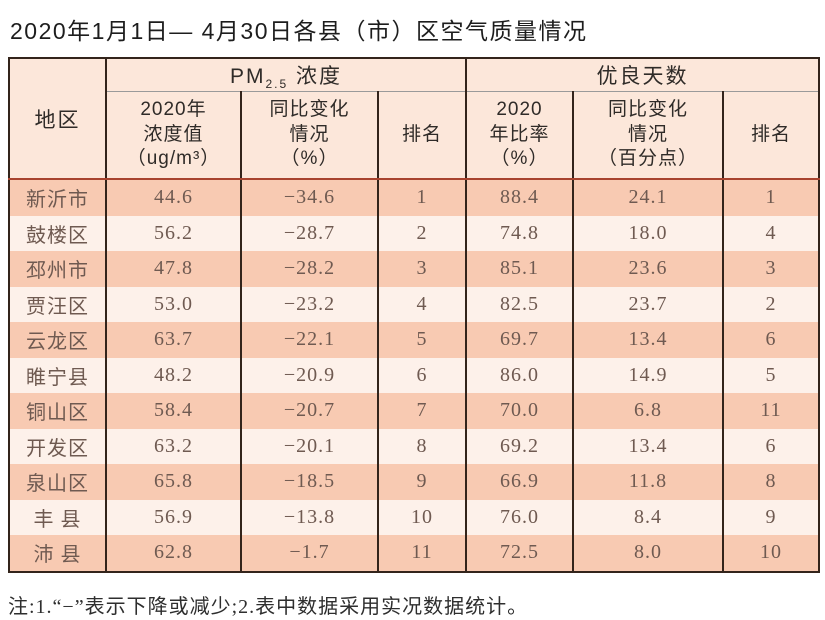  What do you see at coordinates (648, 411) in the screenshot?
I see `days-change-cell: 6.8` at bounding box center [648, 411].